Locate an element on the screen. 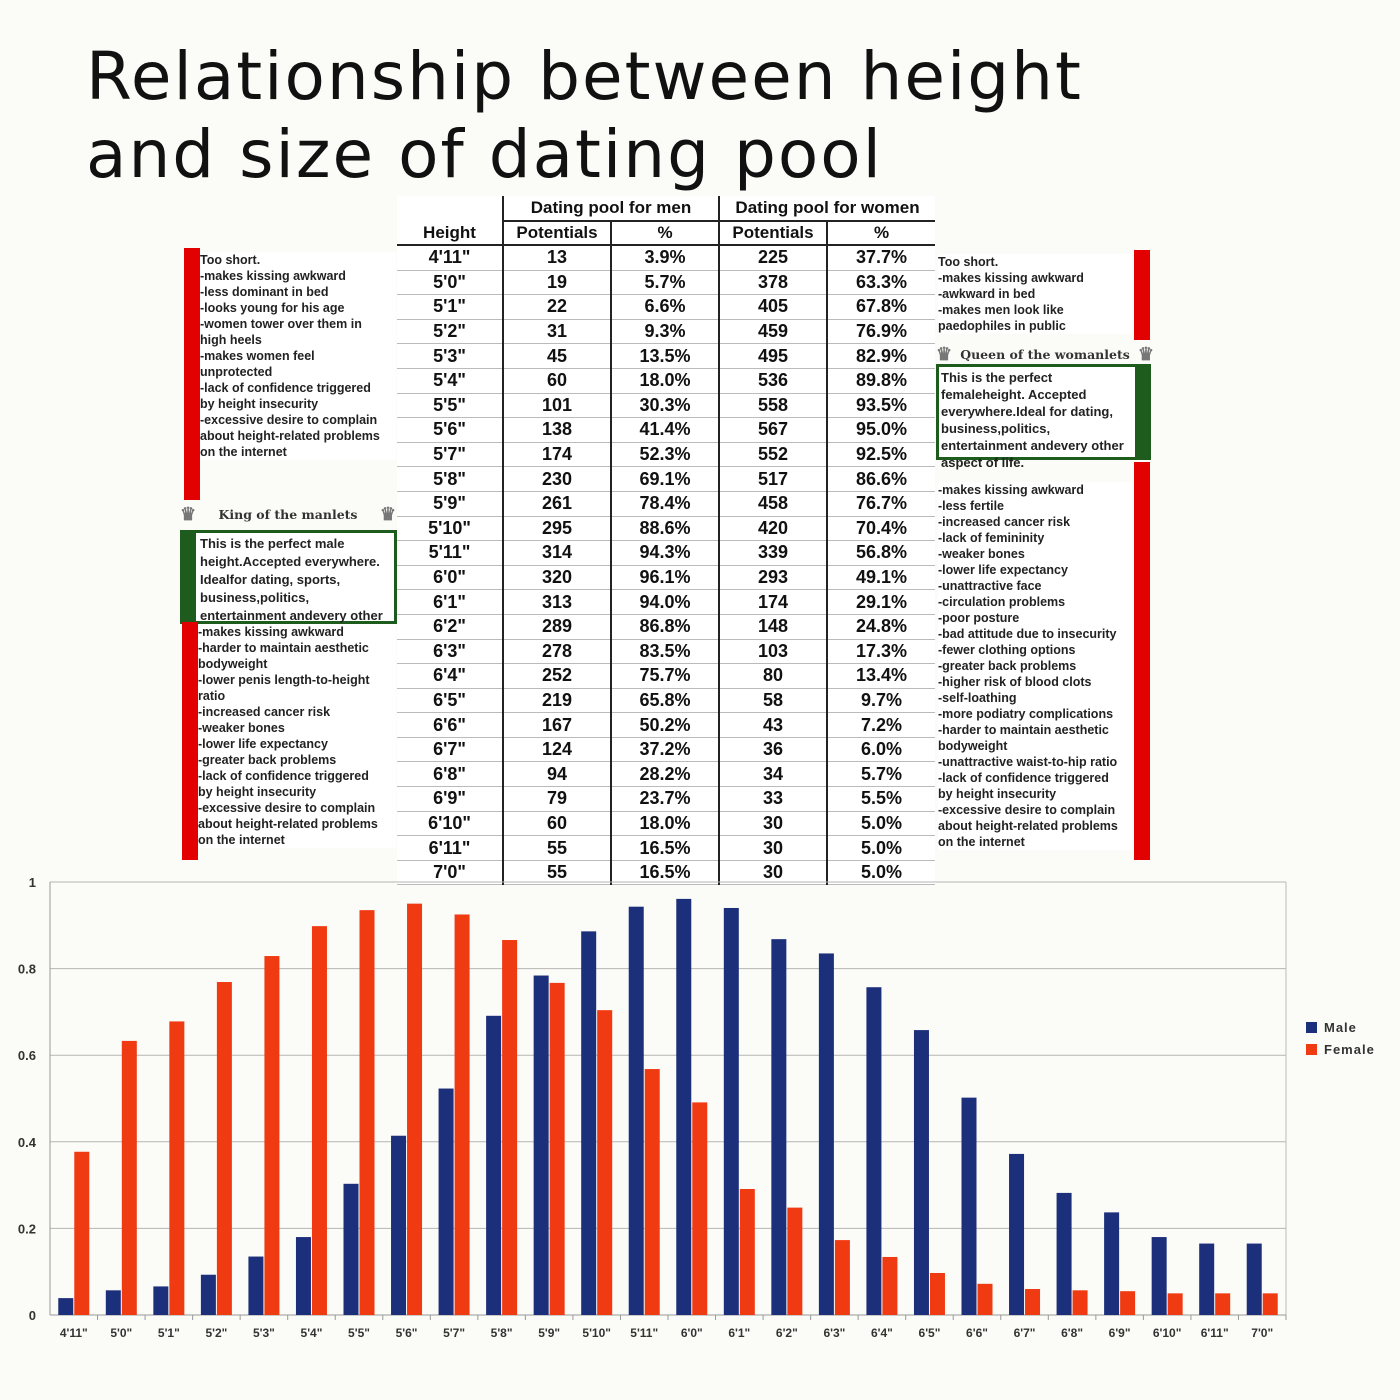 The width and height of the screenshot is (1400, 1400). women-potentials-cell: 459 is located at coordinates (772, 332).